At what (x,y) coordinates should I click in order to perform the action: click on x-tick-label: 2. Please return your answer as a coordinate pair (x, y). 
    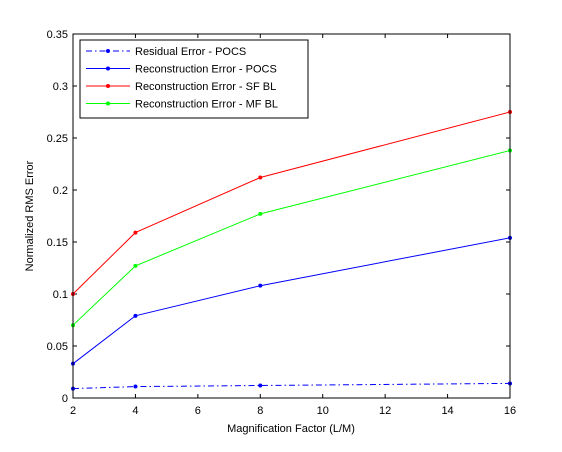
    Looking at the image, I should click on (73, 411).